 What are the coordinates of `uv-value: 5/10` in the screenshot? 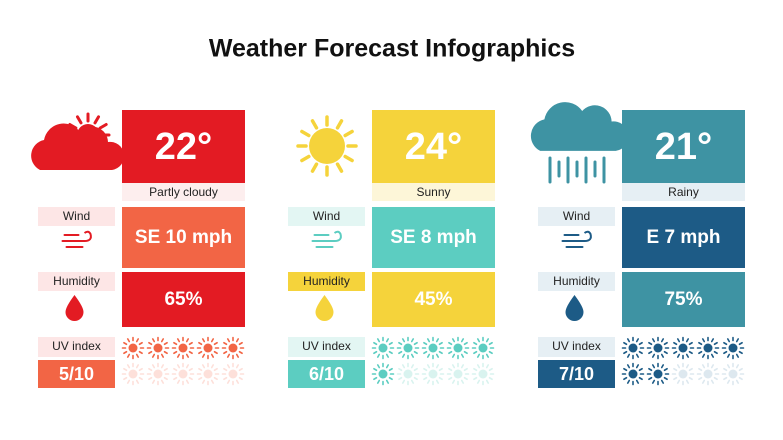 It's located at (76, 374).